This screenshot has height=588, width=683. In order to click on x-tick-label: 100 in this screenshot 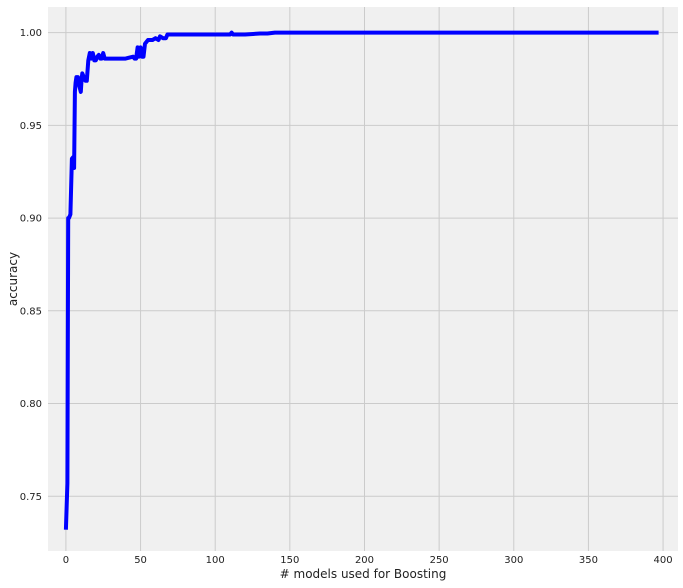, I will do `click(215, 560)`.